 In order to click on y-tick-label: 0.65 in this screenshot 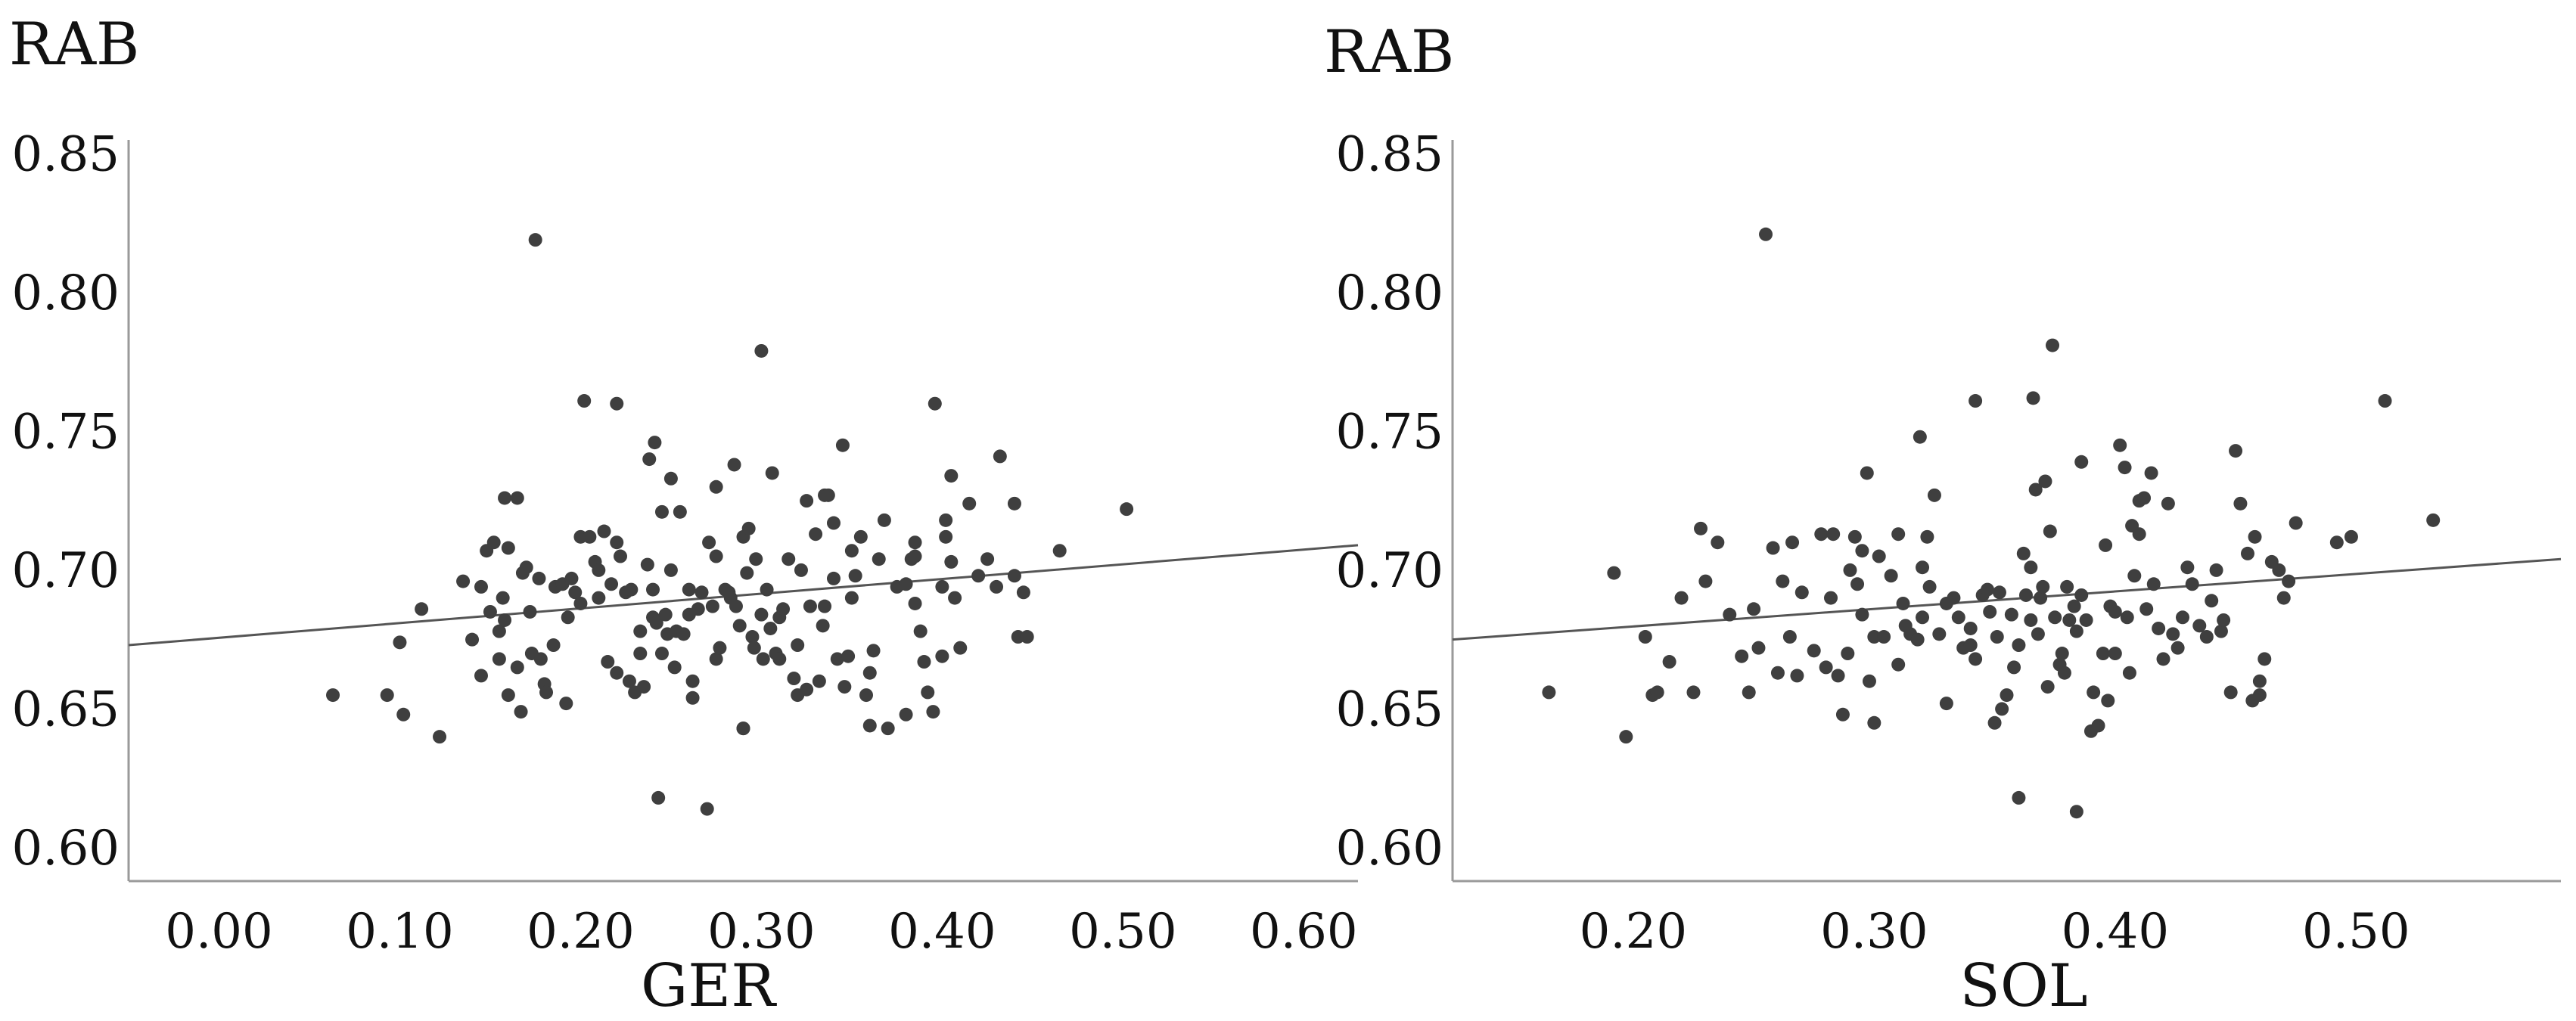, I will do `click(66, 709)`.